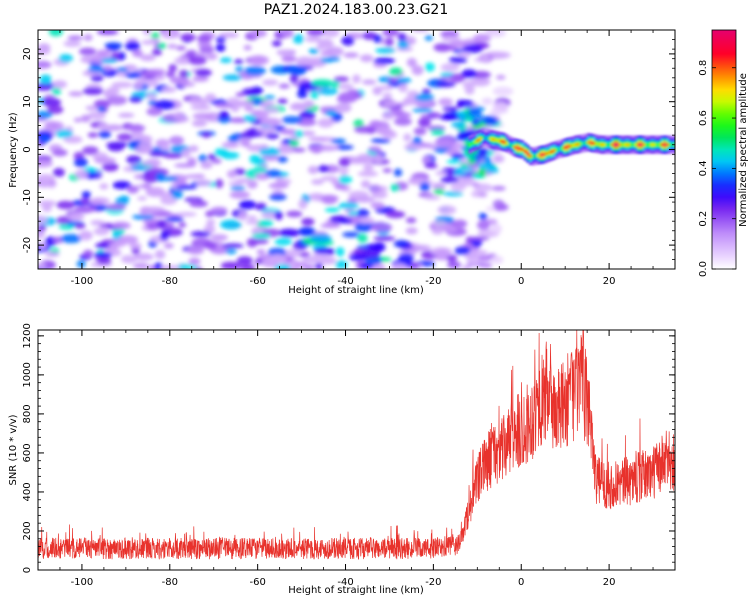  What do you see at coordinates (82, 281) in the screenshot?
I see `spectrogram-xtick-label: -100` at bounding box center [82, 281].